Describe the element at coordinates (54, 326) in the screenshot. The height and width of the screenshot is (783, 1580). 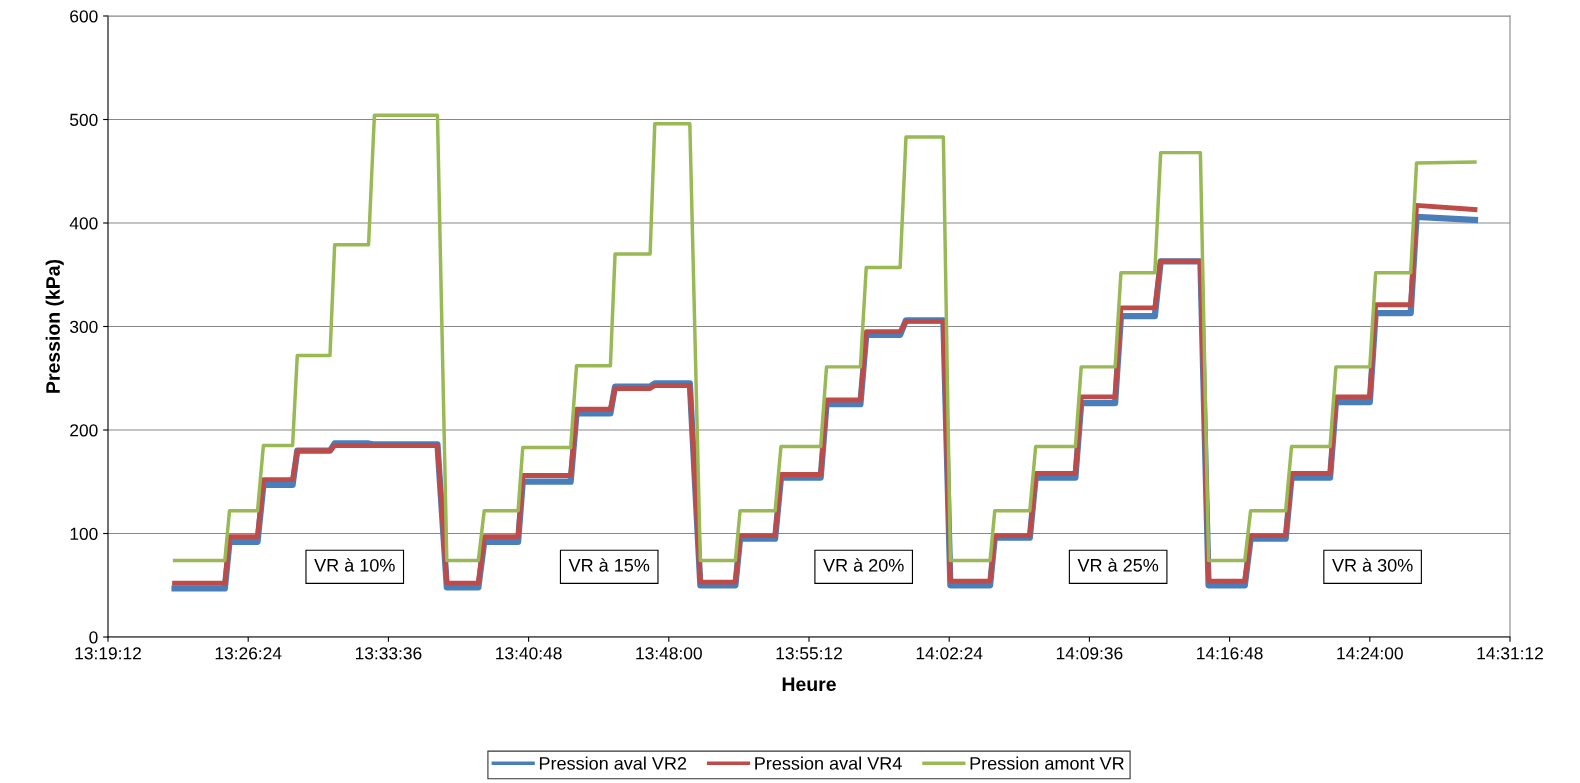
I see `y-axis-title: Pression (kPa)` at that location.